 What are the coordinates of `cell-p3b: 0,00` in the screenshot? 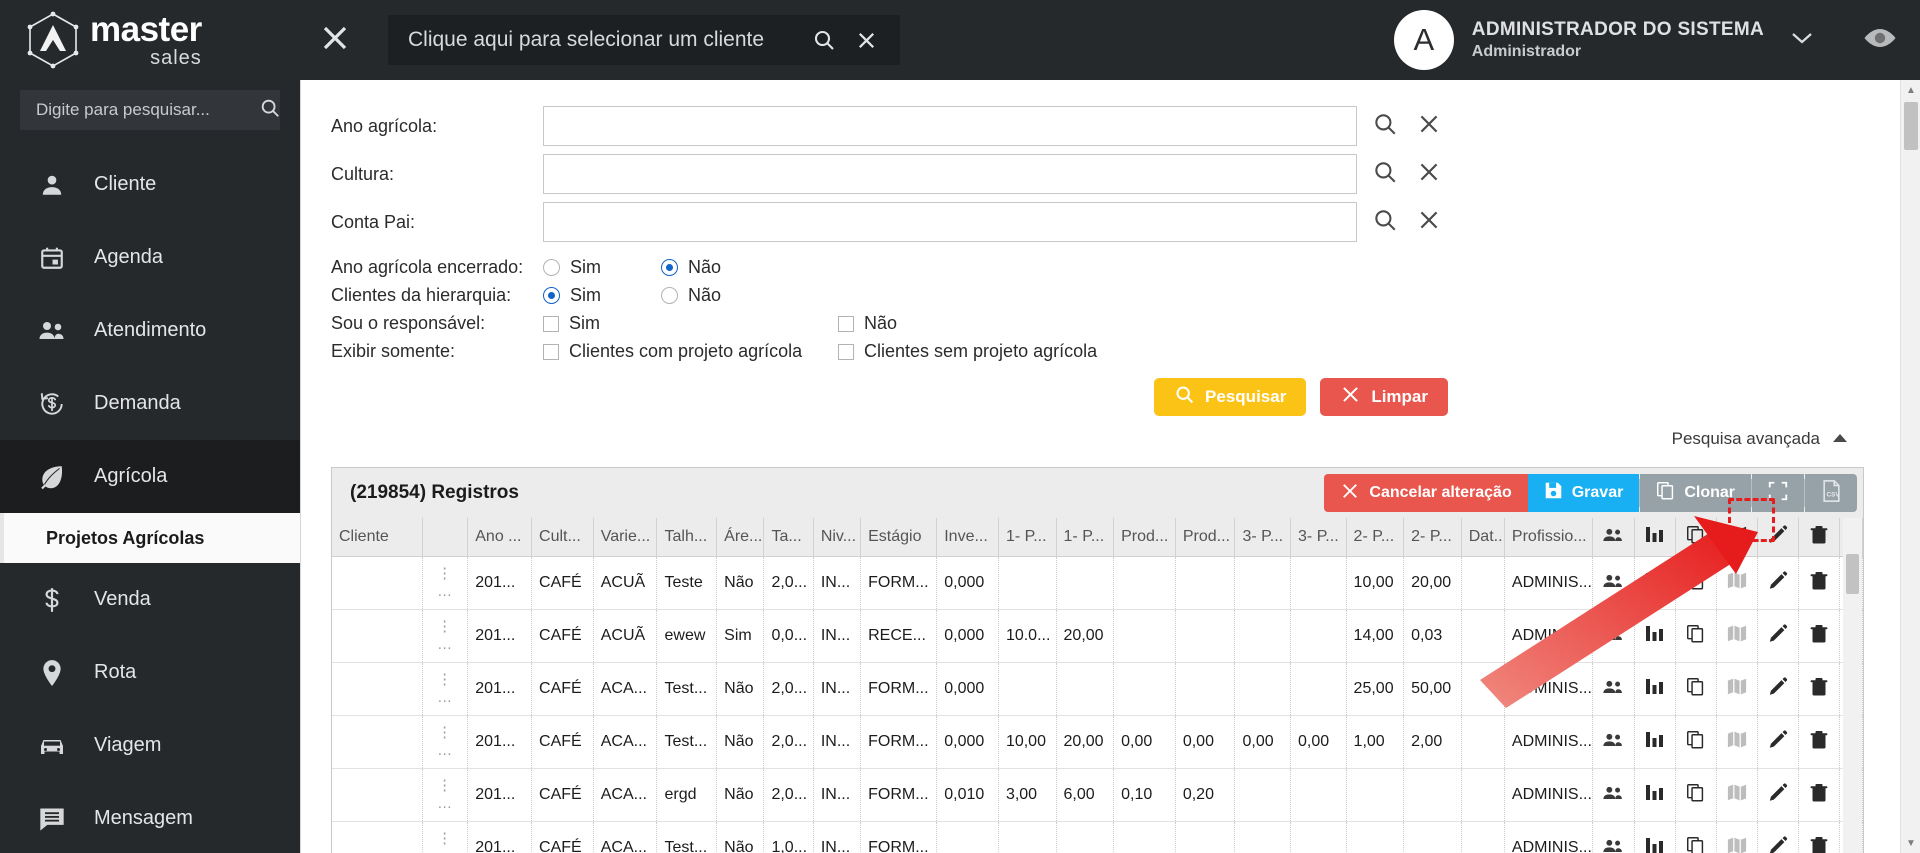 It's located at (1318, 742).